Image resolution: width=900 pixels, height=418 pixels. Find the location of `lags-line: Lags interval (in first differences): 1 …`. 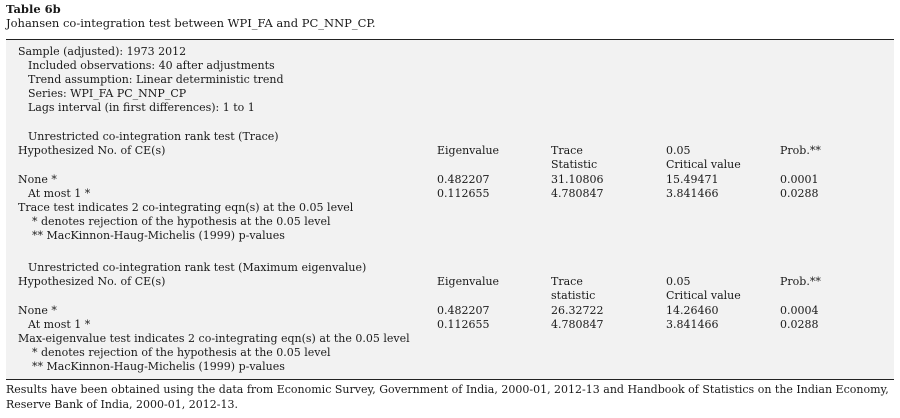

lags-line: Lags interval (in first differences): 1 … is located at coordinates (141, 107).